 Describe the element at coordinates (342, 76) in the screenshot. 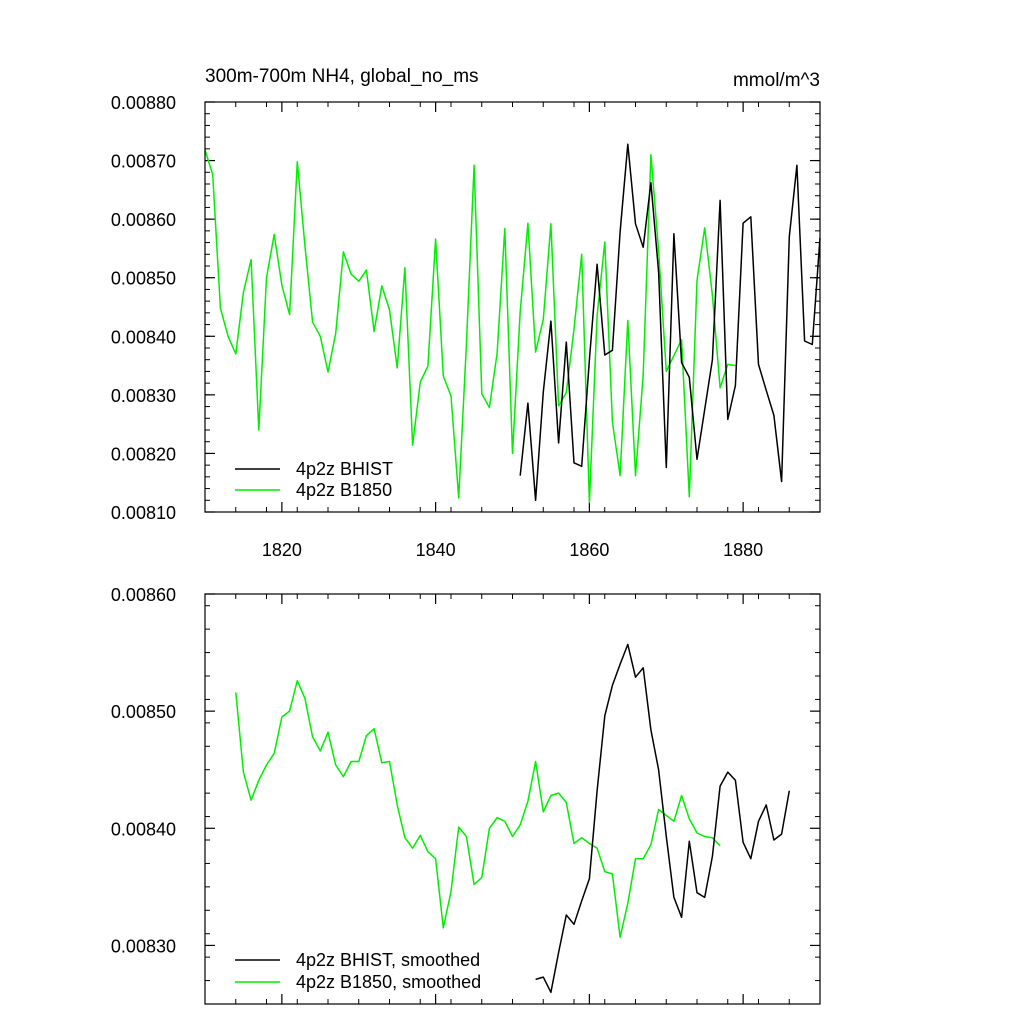

I see `top-panel-title: 300m-700m NH4, global_no_ms` at that location.